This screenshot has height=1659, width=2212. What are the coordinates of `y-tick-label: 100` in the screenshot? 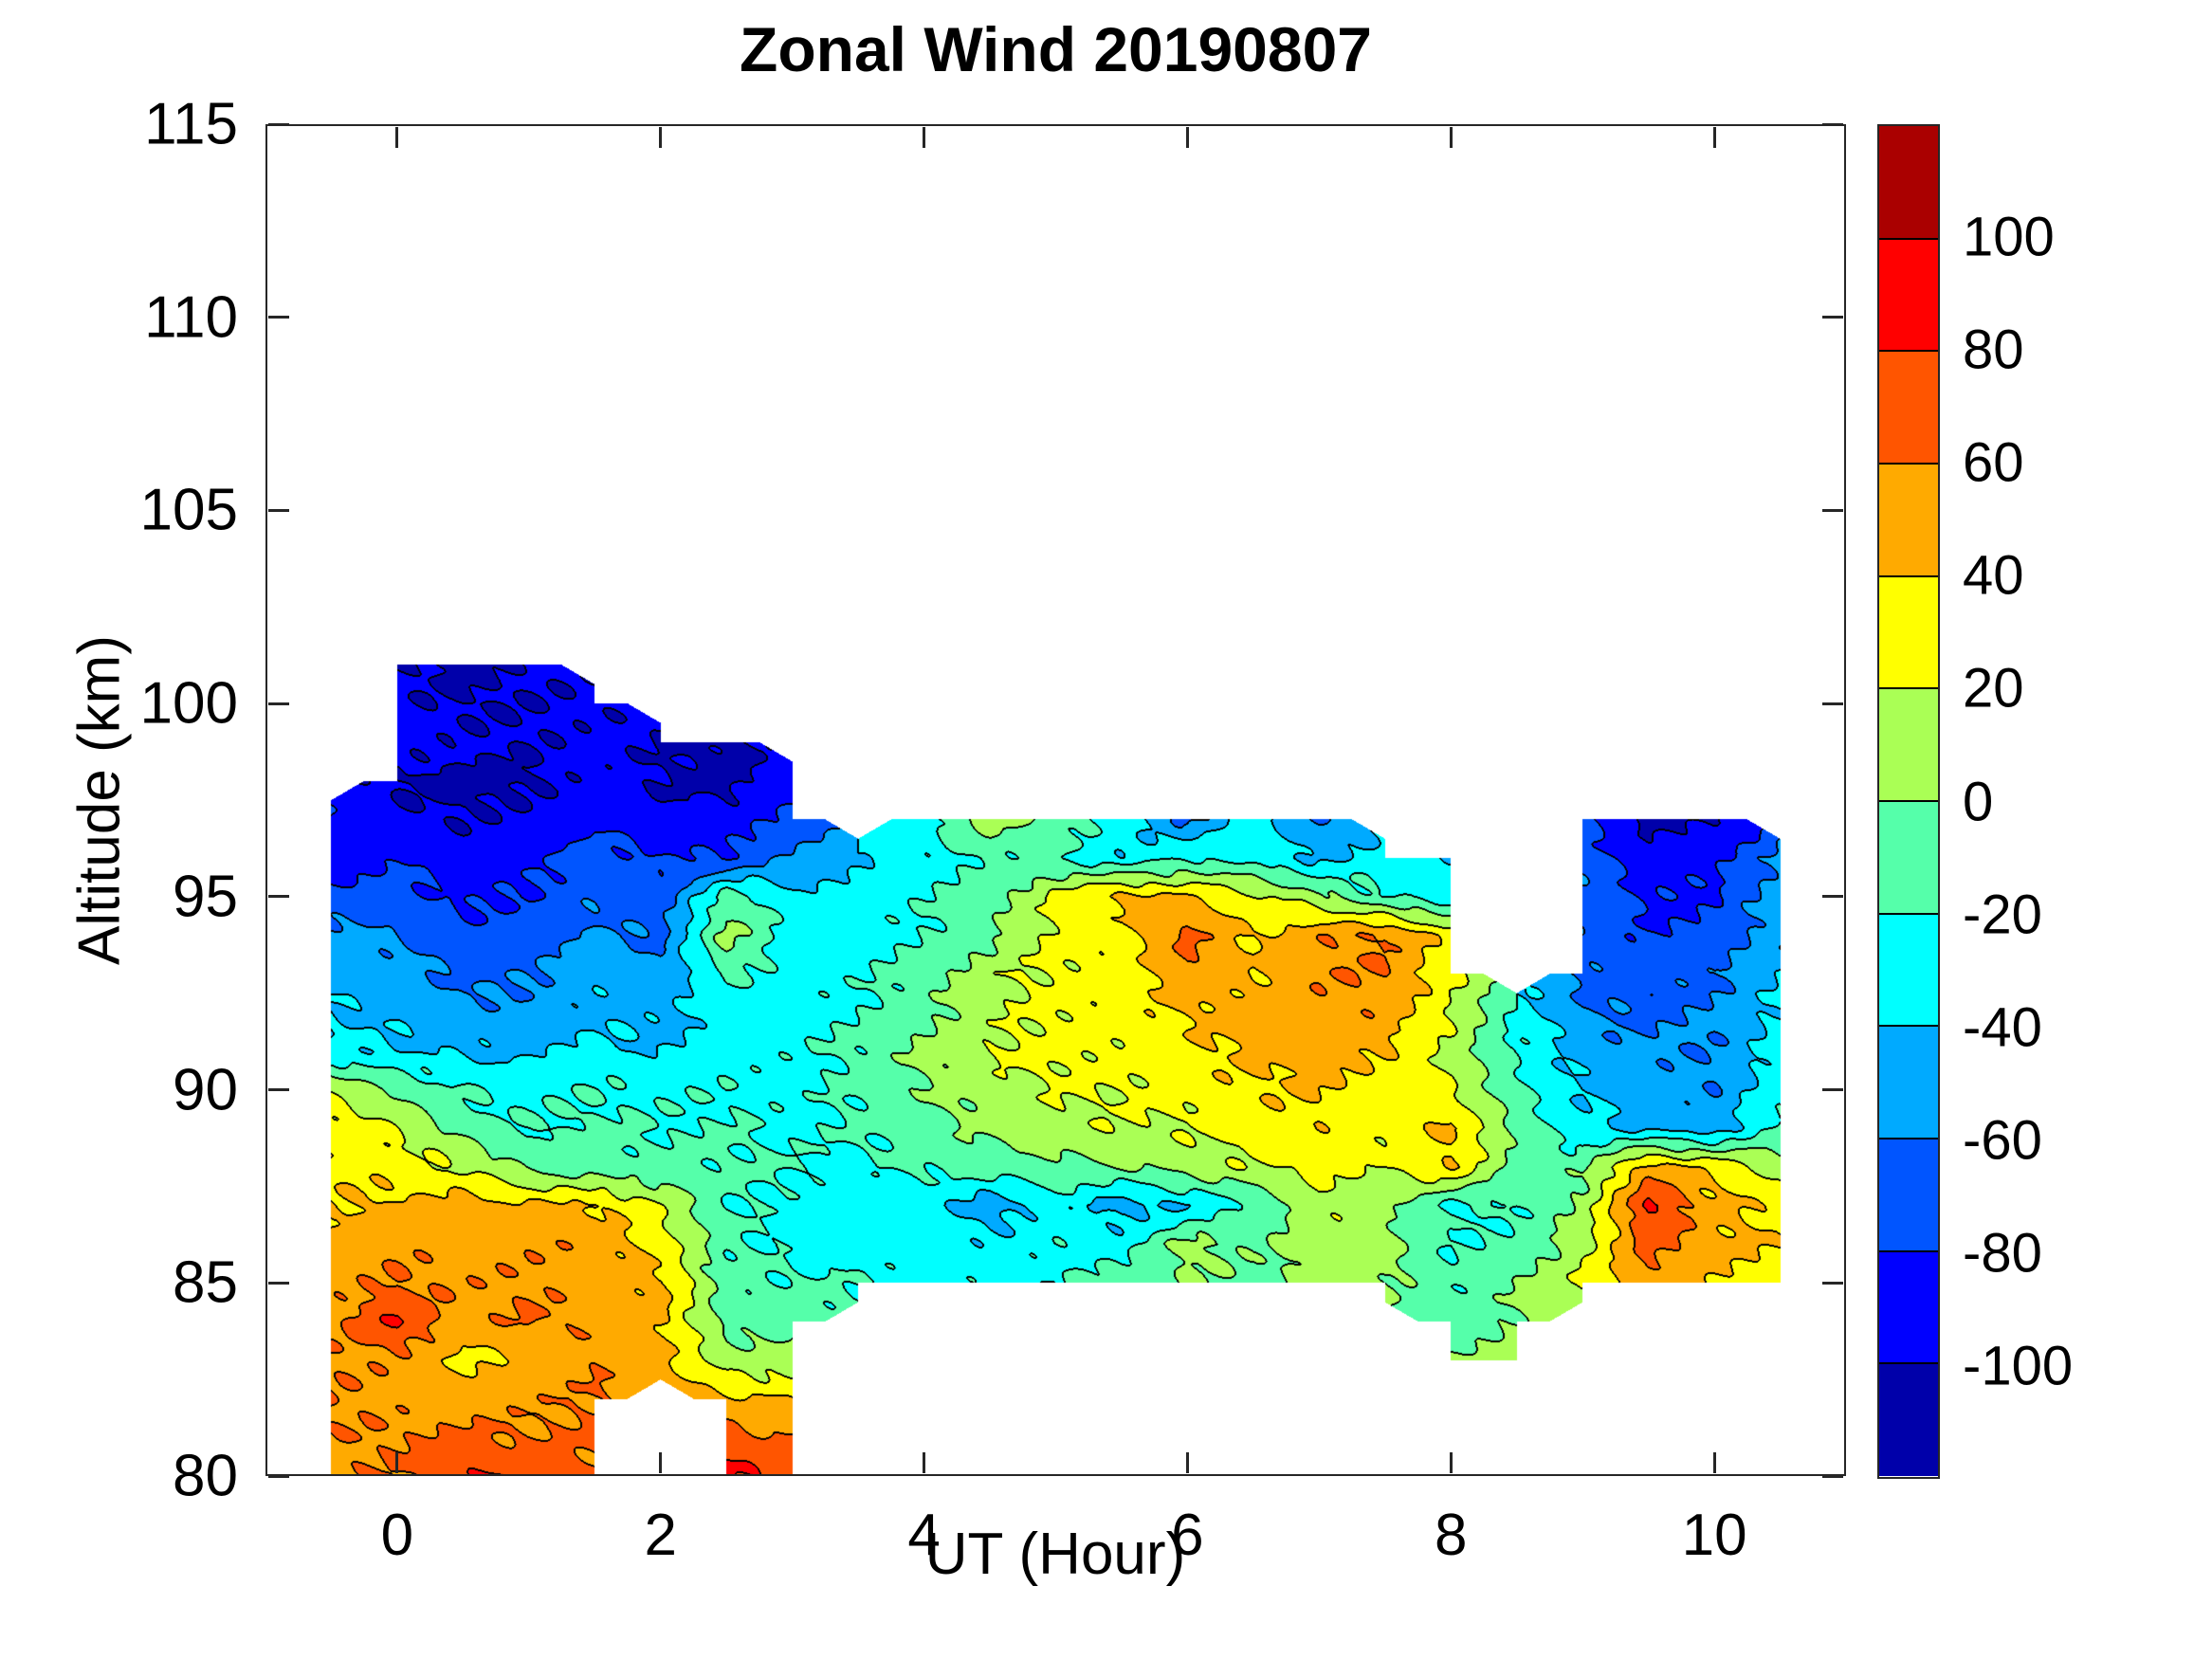 It's located at (188, 703).